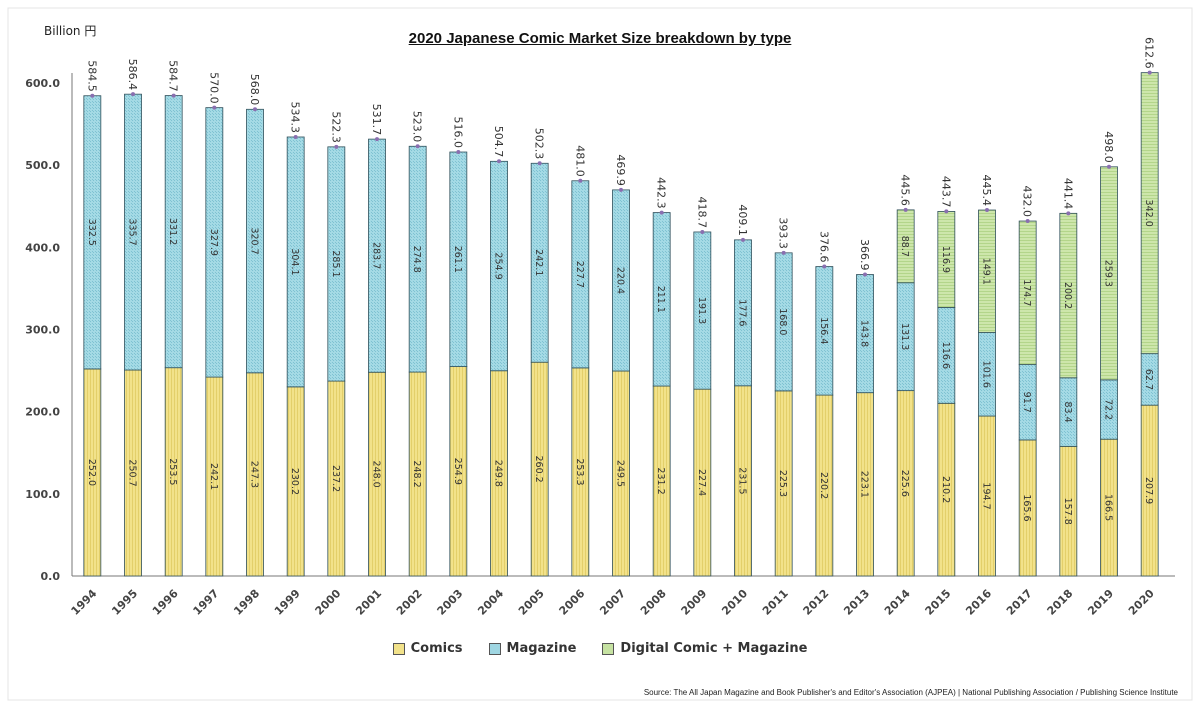  Describe the element at coordinates (376, 120) in the screenshot. I see `total-value-label: 531.7` at that location.